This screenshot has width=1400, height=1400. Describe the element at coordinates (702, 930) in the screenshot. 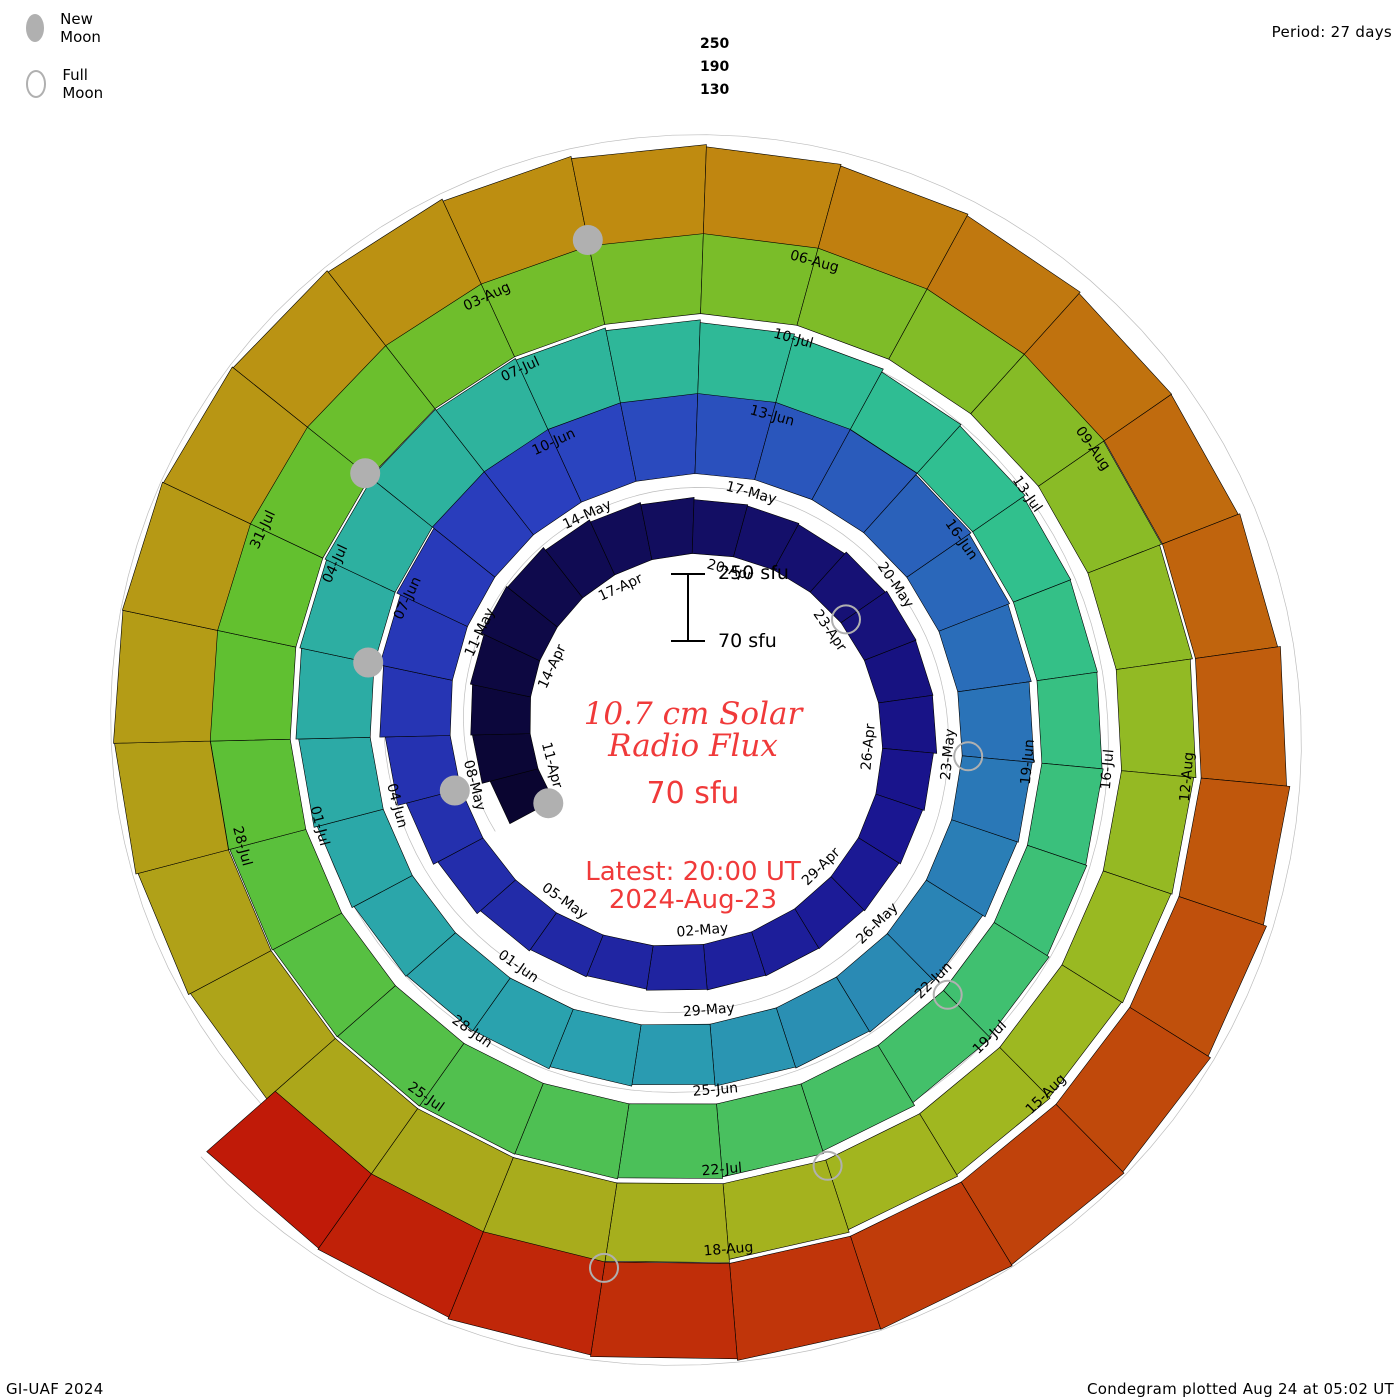

I see `date-label: 02-May` at that location.